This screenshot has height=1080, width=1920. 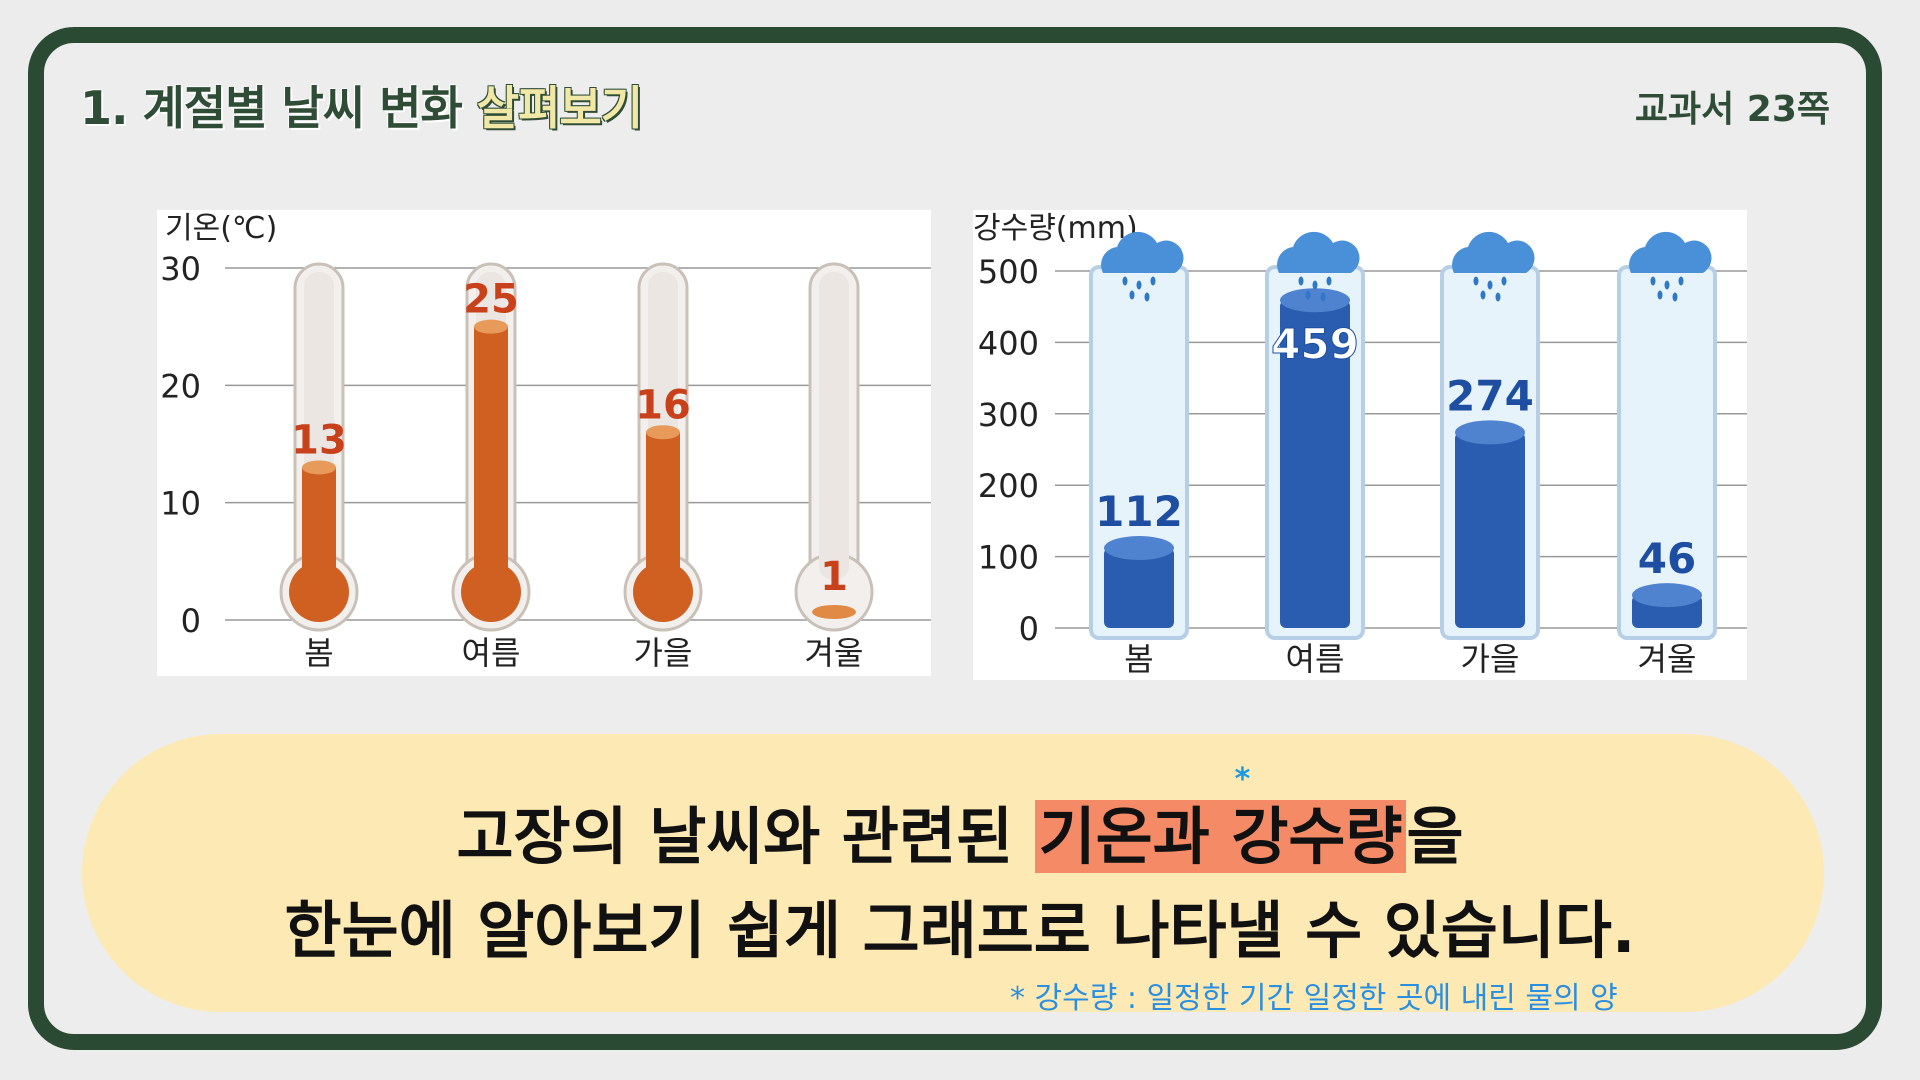 What do you see at coordinates (1139, 511) in the screenshot?
I see `precipitation-value-label: 112` at bounding box center [1139, 511].